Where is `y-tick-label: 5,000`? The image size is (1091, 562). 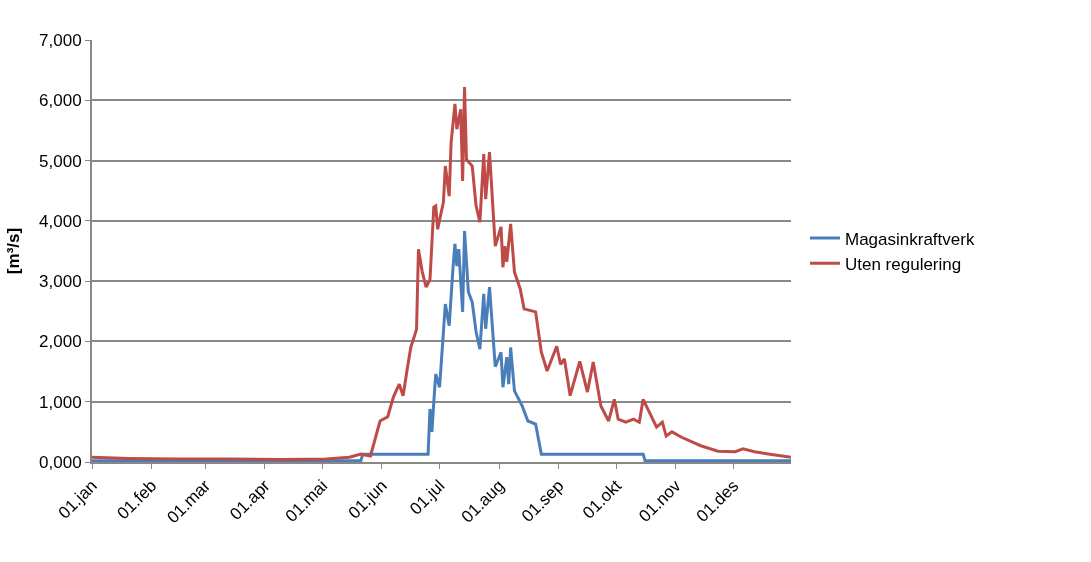 y-tick-label: 5,000 is located at coordinates (60, 161).